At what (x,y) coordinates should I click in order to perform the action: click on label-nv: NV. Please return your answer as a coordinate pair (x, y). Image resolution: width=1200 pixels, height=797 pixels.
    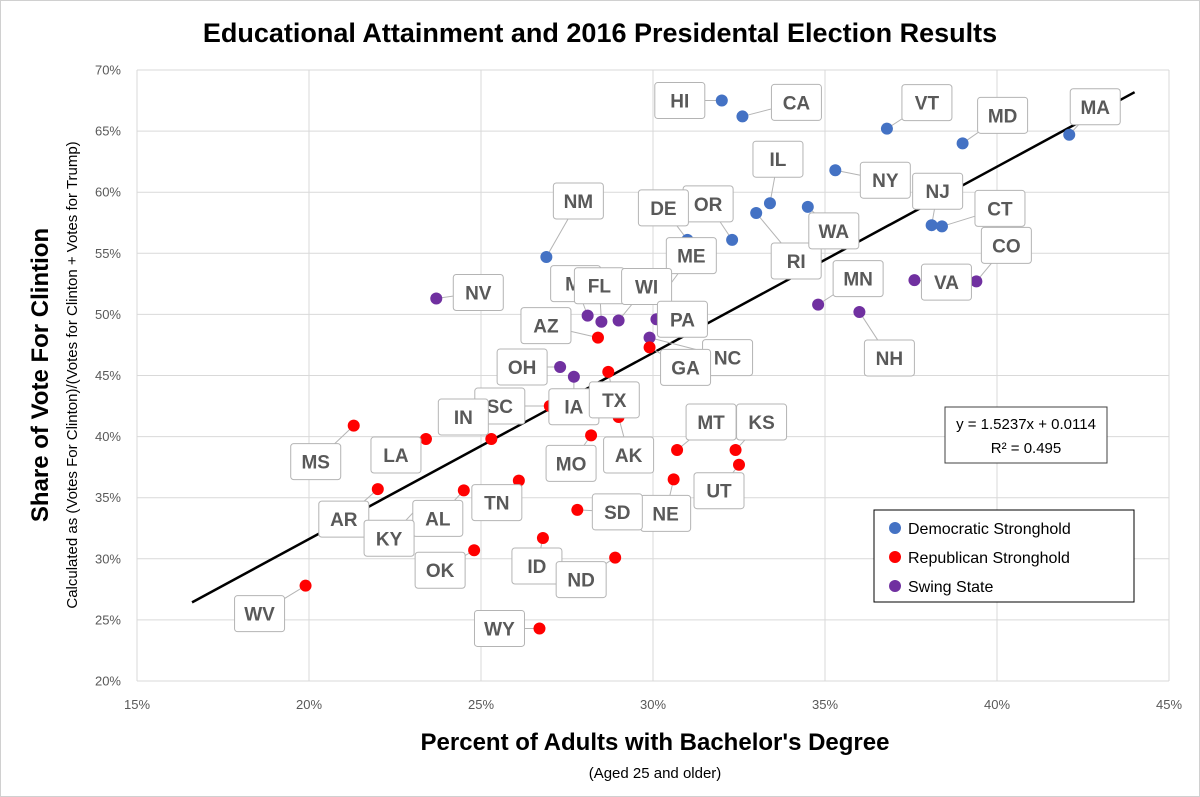
    Looking at the image, I should click on (478, 294).